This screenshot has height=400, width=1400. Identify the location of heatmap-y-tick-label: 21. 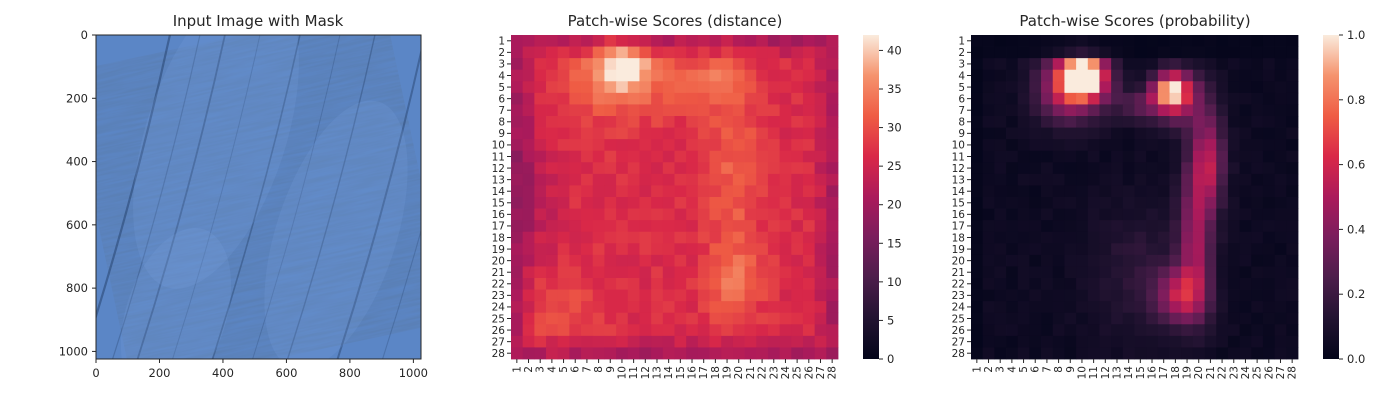
(498, 273).